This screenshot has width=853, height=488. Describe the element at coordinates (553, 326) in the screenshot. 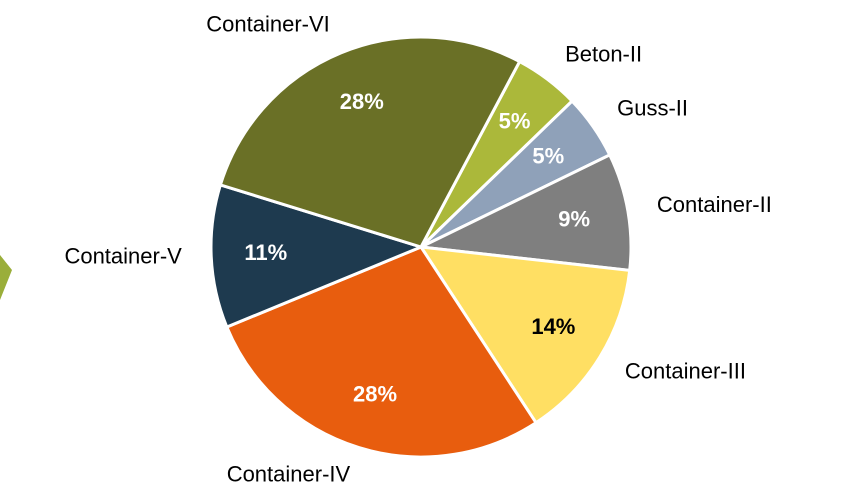

I see `value-label: 14%` at that location.